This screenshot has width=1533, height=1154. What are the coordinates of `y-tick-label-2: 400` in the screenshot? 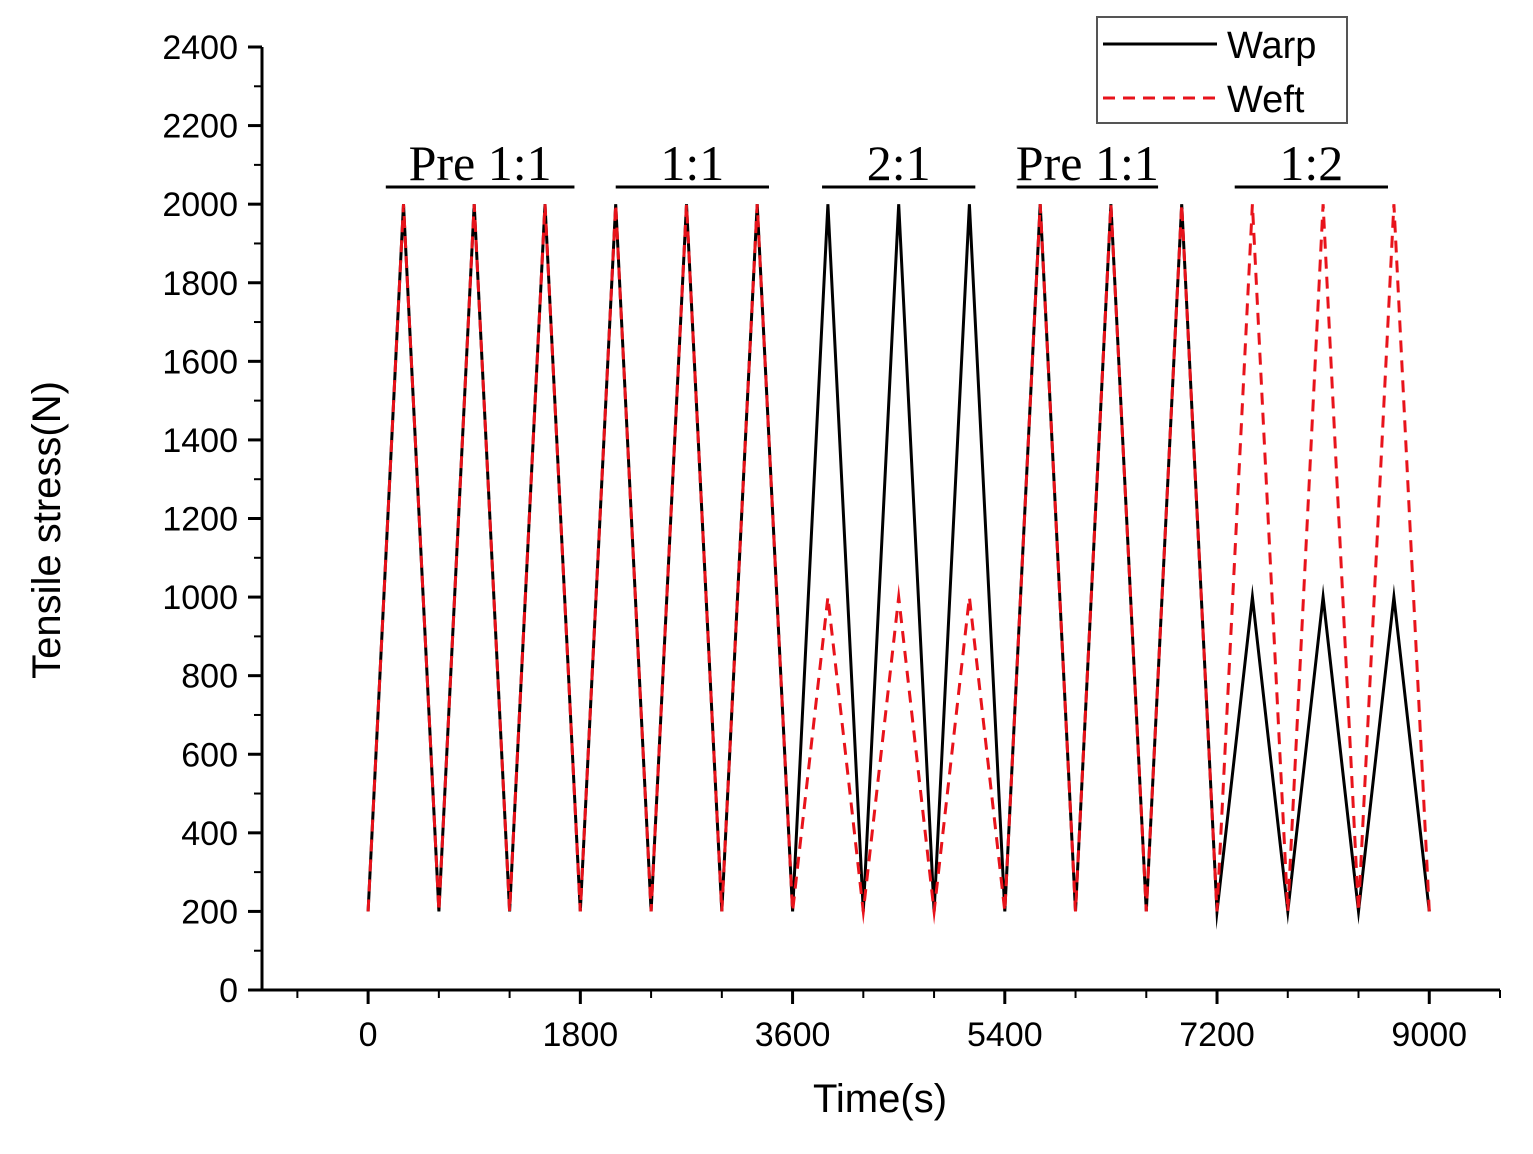 It's located at (209, 834).